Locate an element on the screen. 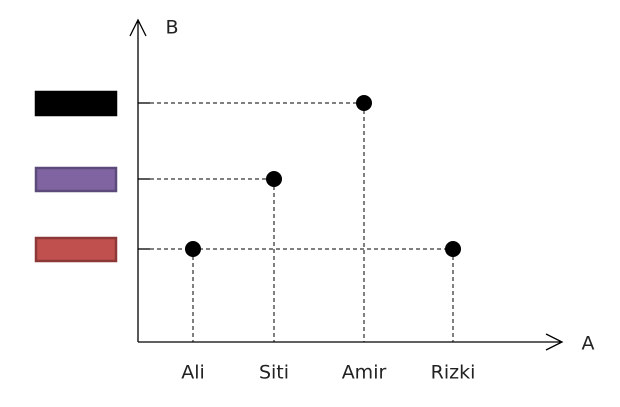 The image size is (620, 407). y-axis is located at coordinates (138, 180).